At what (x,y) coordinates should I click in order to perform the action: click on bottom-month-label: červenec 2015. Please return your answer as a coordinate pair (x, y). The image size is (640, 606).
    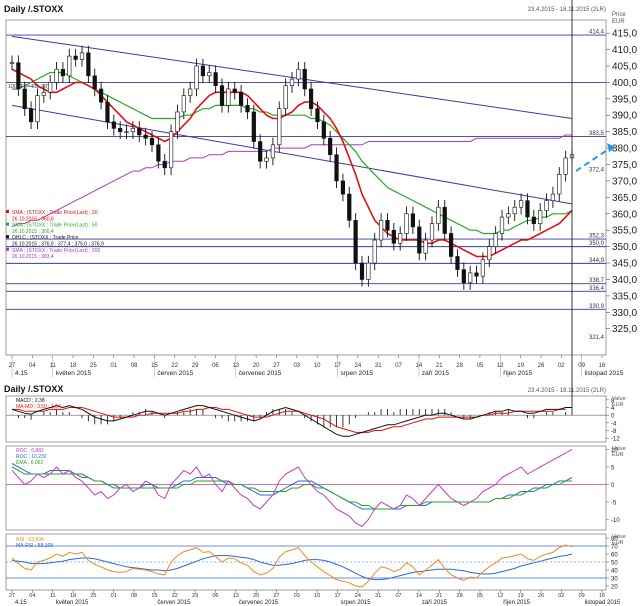
    Looking at the image, I should click on (259, 603).